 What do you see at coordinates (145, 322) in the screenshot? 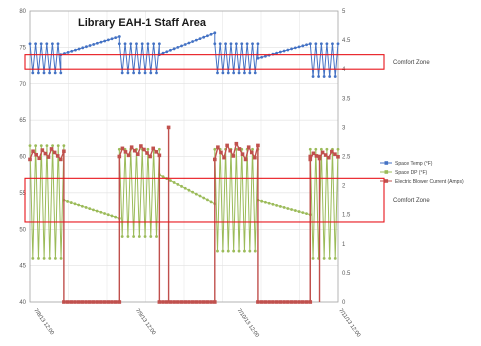
I see `x-tick-label: 7/9/13 12:00` at bounding box center [145, 322].